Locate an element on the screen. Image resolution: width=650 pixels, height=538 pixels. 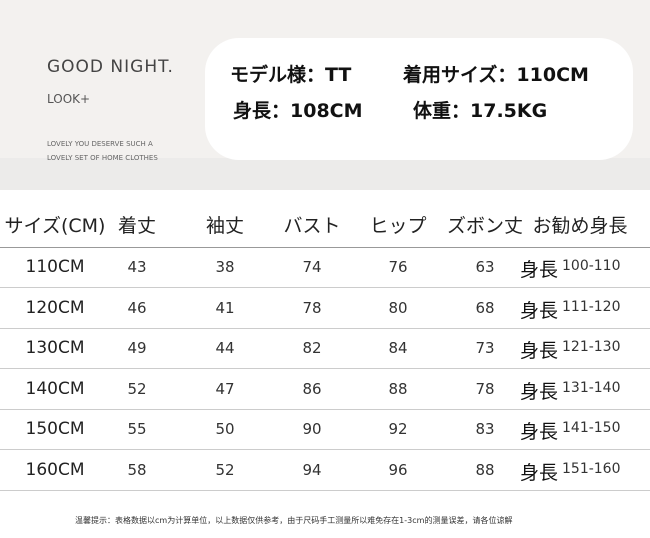
table-cell: 94 is located at coordinates (312, 470).